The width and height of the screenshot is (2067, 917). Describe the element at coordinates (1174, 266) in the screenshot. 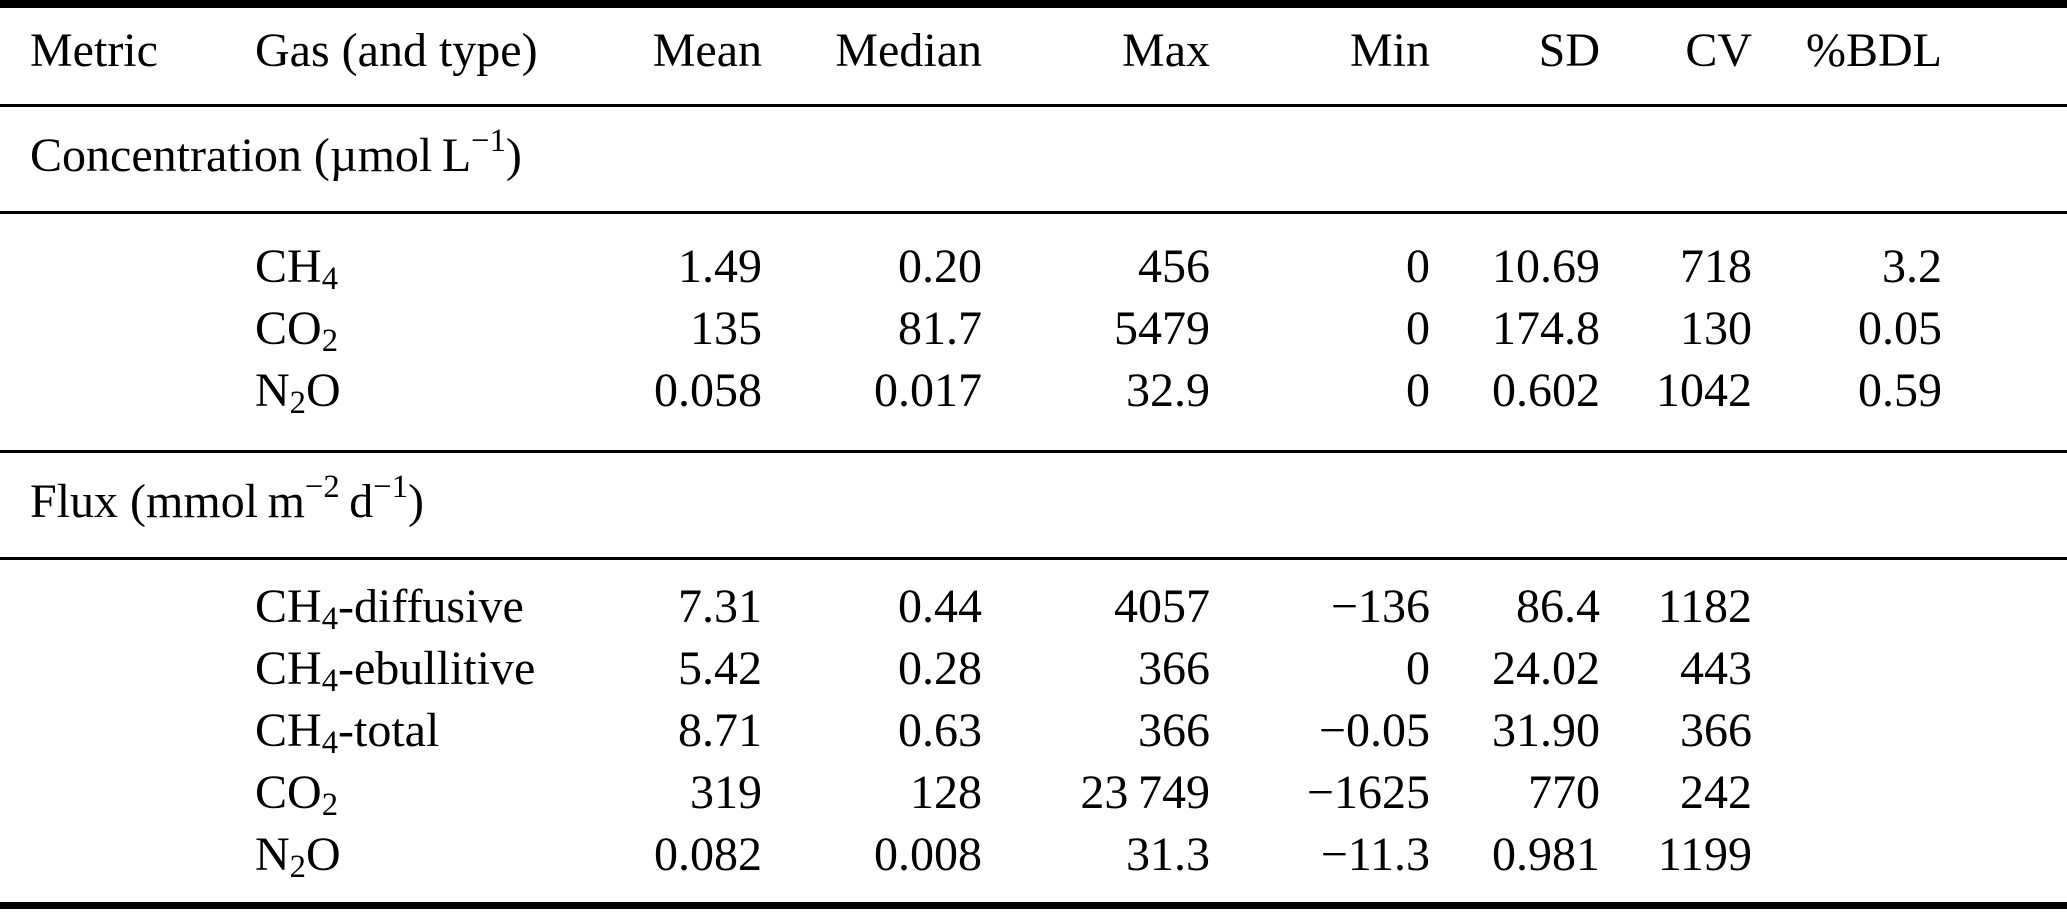

I see `cell-max: 456` at that location.